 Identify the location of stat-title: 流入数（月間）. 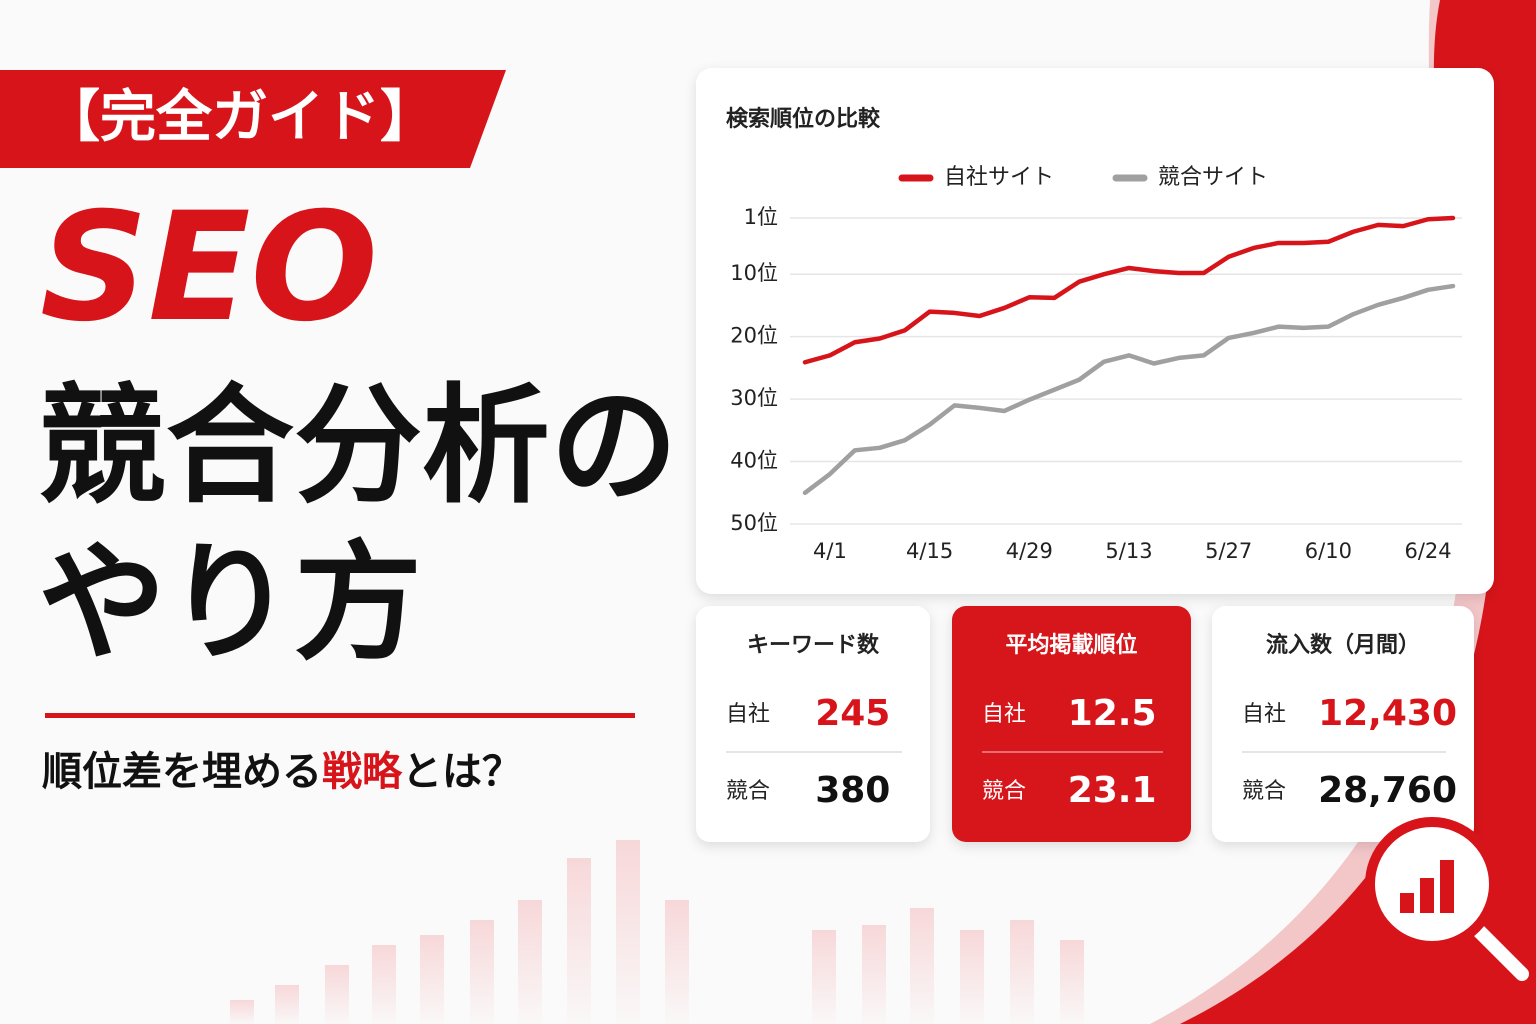
(1343, 645).